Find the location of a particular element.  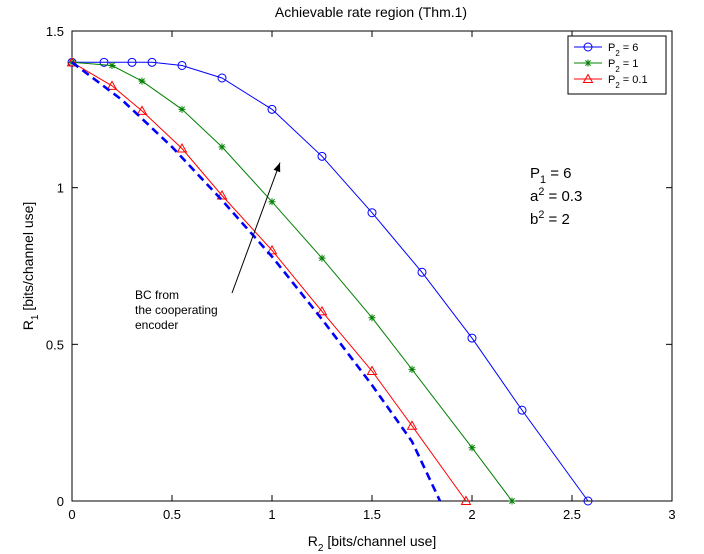

annotation-arrow-head is located at coordinates (277, 167).